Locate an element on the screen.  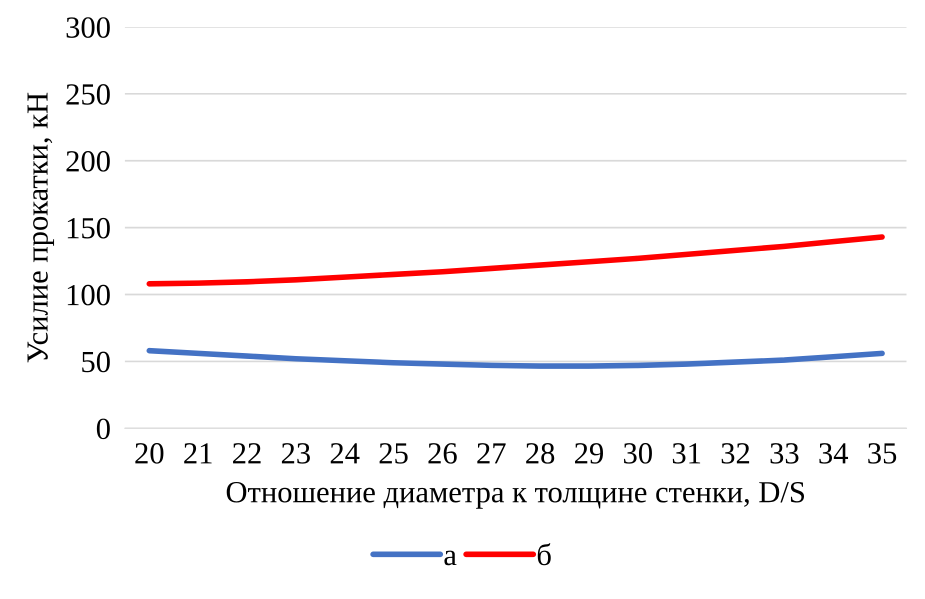
x-tick-label: 21 is located at coordinates (198, 453).